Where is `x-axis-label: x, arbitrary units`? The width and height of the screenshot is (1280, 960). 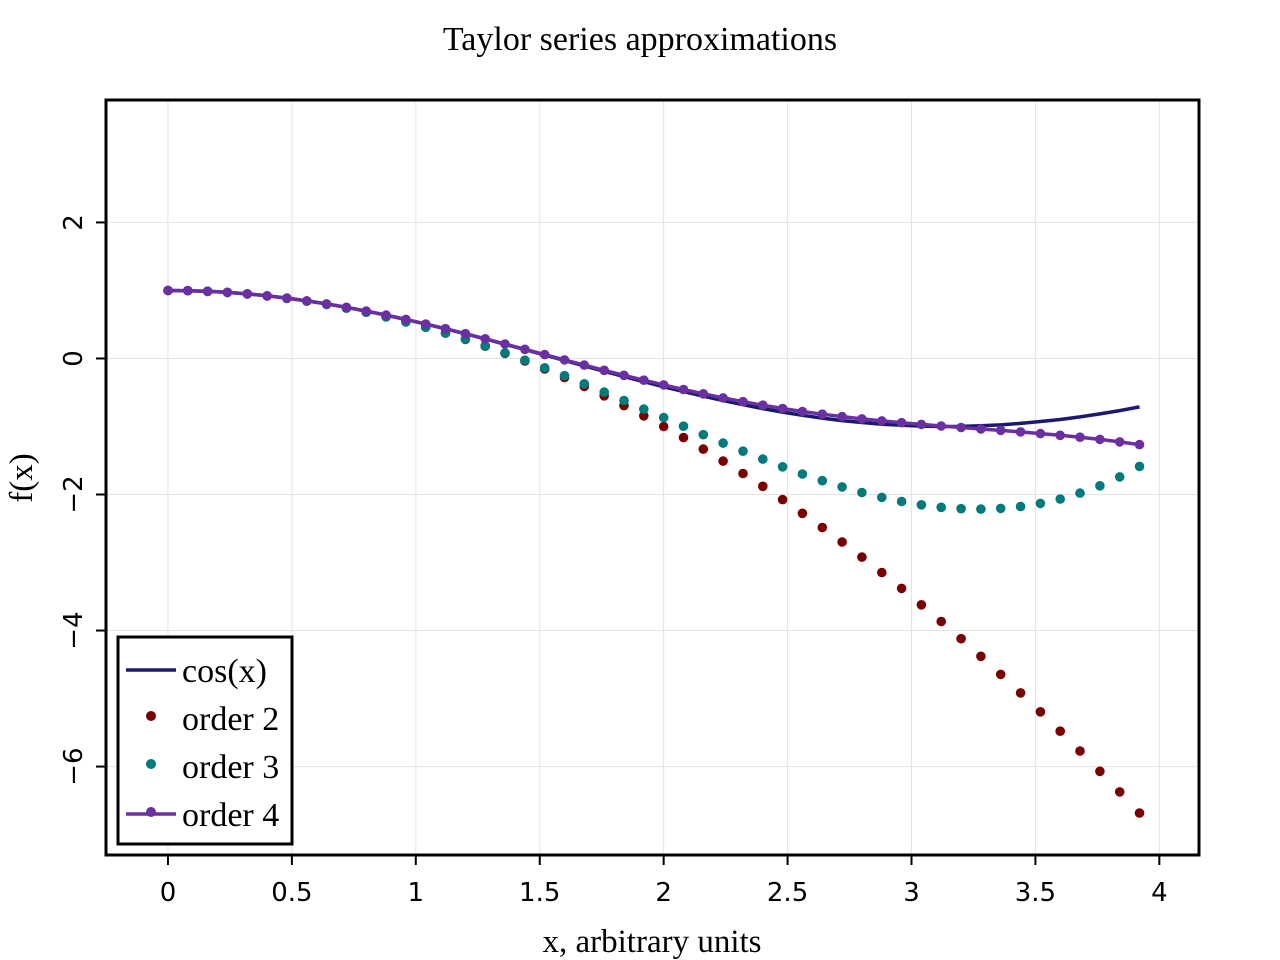
x-axis-label: x, arbitrary units is located at coordinates (651, 942).